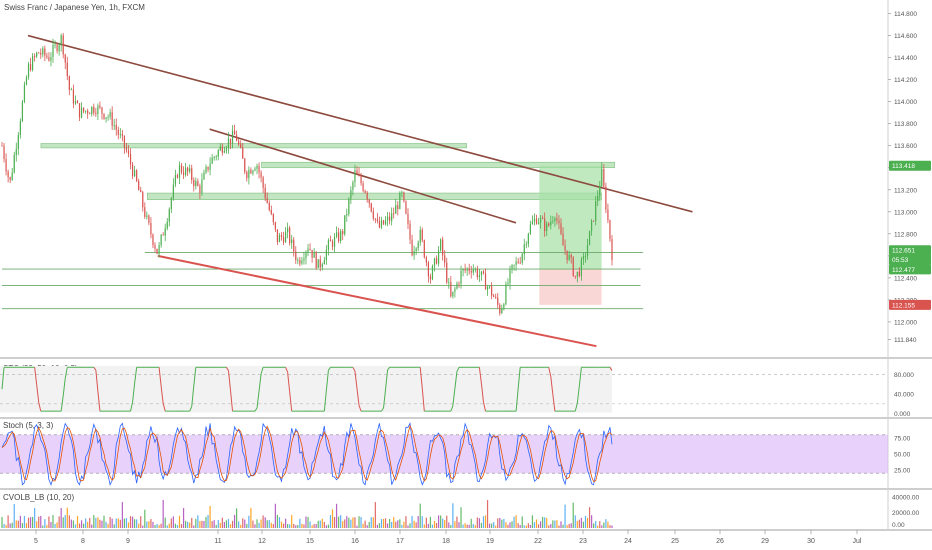 The image size is (932, 550). What do you see at coordinates (307, 453) in the screenshot?
I see `stoch-d-line` at bounding box center [307, 453].